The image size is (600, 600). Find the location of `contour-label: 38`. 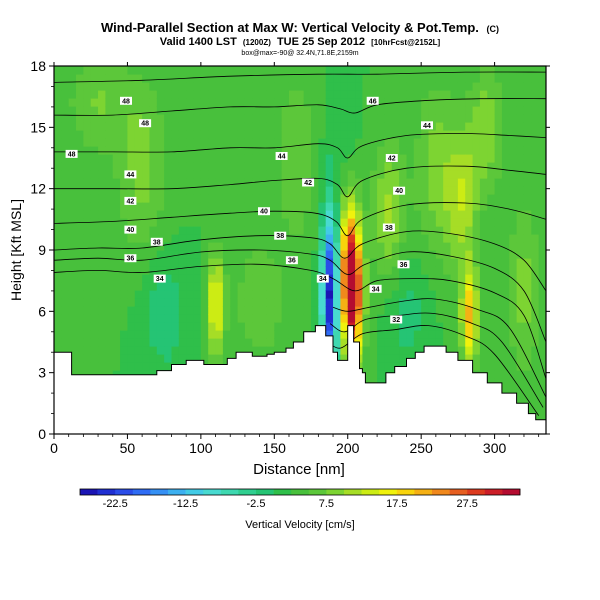

contour-label: 38 is located at coordinates (388, 227).